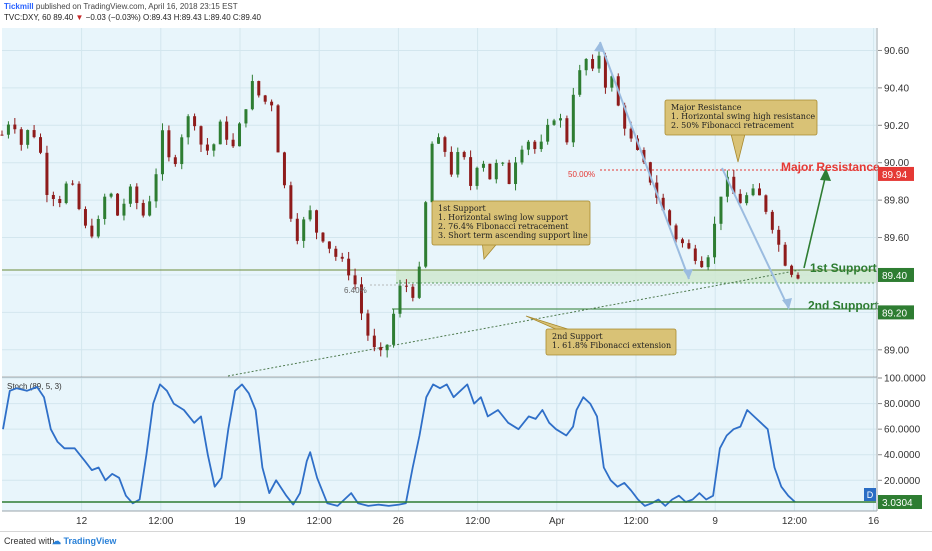  I want to click on fib-arrow-down-2-head, so click(787, 303).